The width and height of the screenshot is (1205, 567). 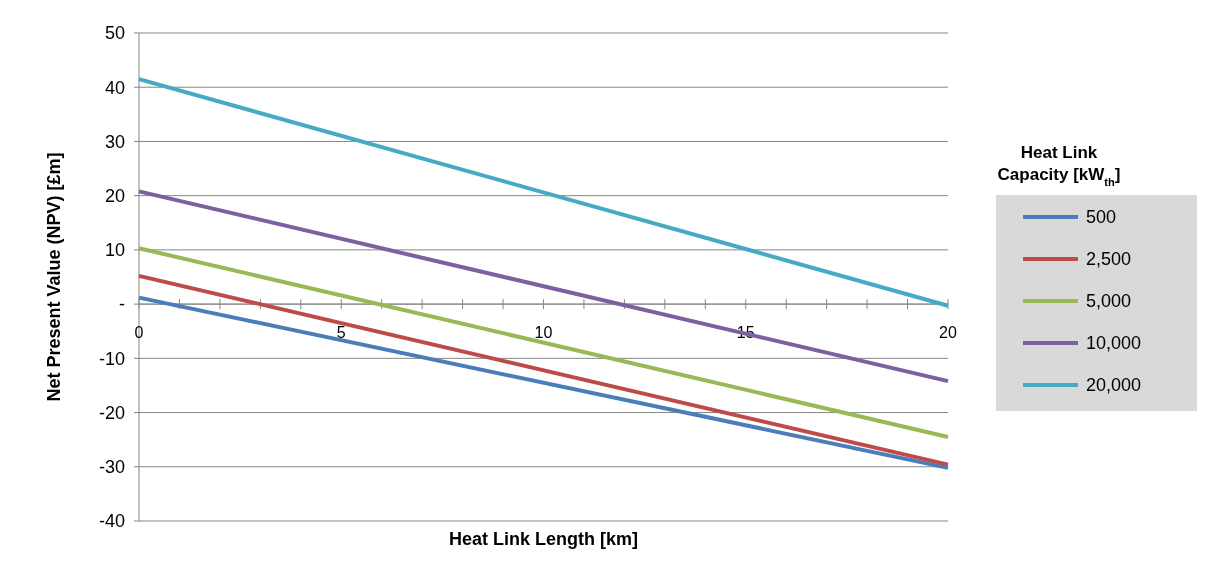 What do you see at coordinates (122, 304) in the screenshot?
I see `y-tick-label: -` at bounding box center [122, 304].